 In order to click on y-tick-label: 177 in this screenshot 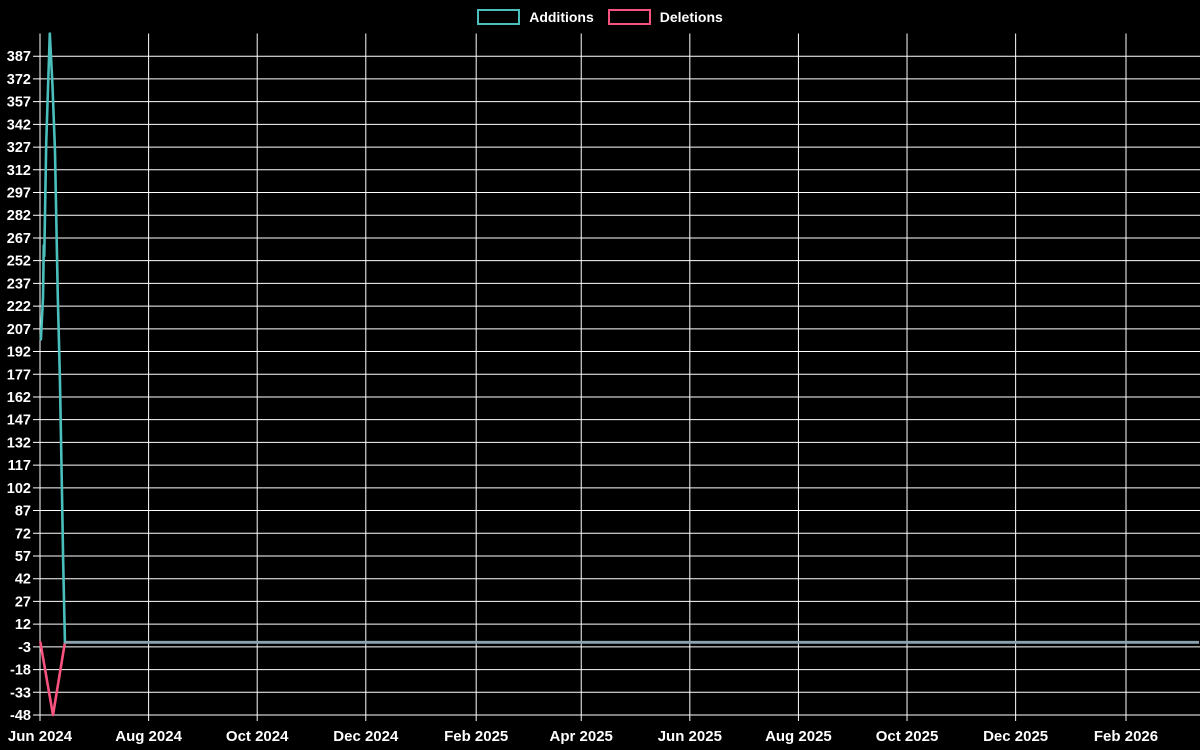, I will do `click(19, 375)`.